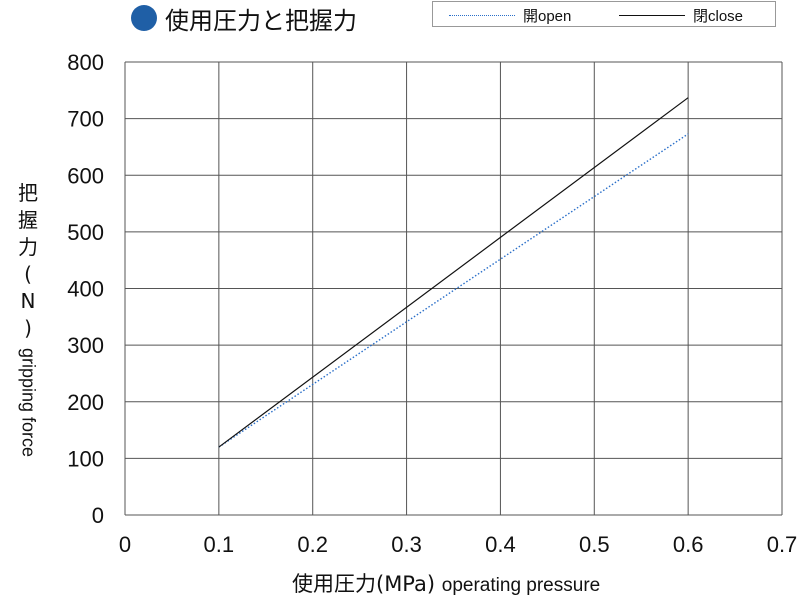  Describe the element at coordinates (482, 15) in the screenshot. I see `legend-swatch-open` at that location.